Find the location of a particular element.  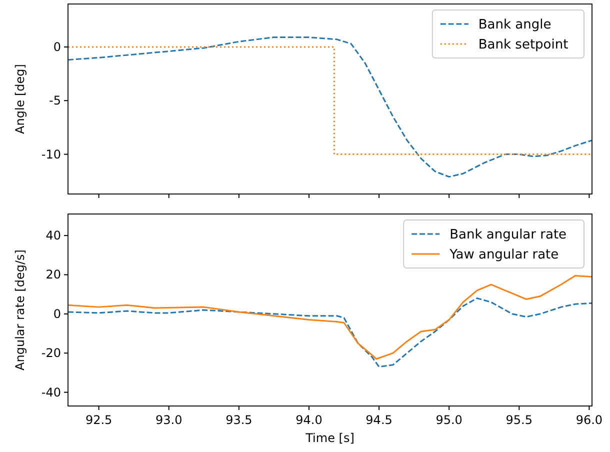

legend-label: Bank angular rate is located at coordinates (508, 235).